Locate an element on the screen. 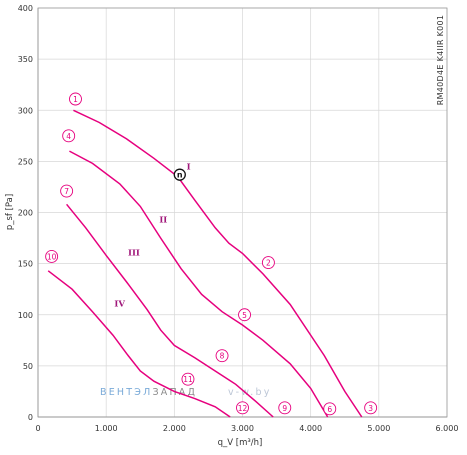  operating-point: 4 is located at coordinates (69, 136).